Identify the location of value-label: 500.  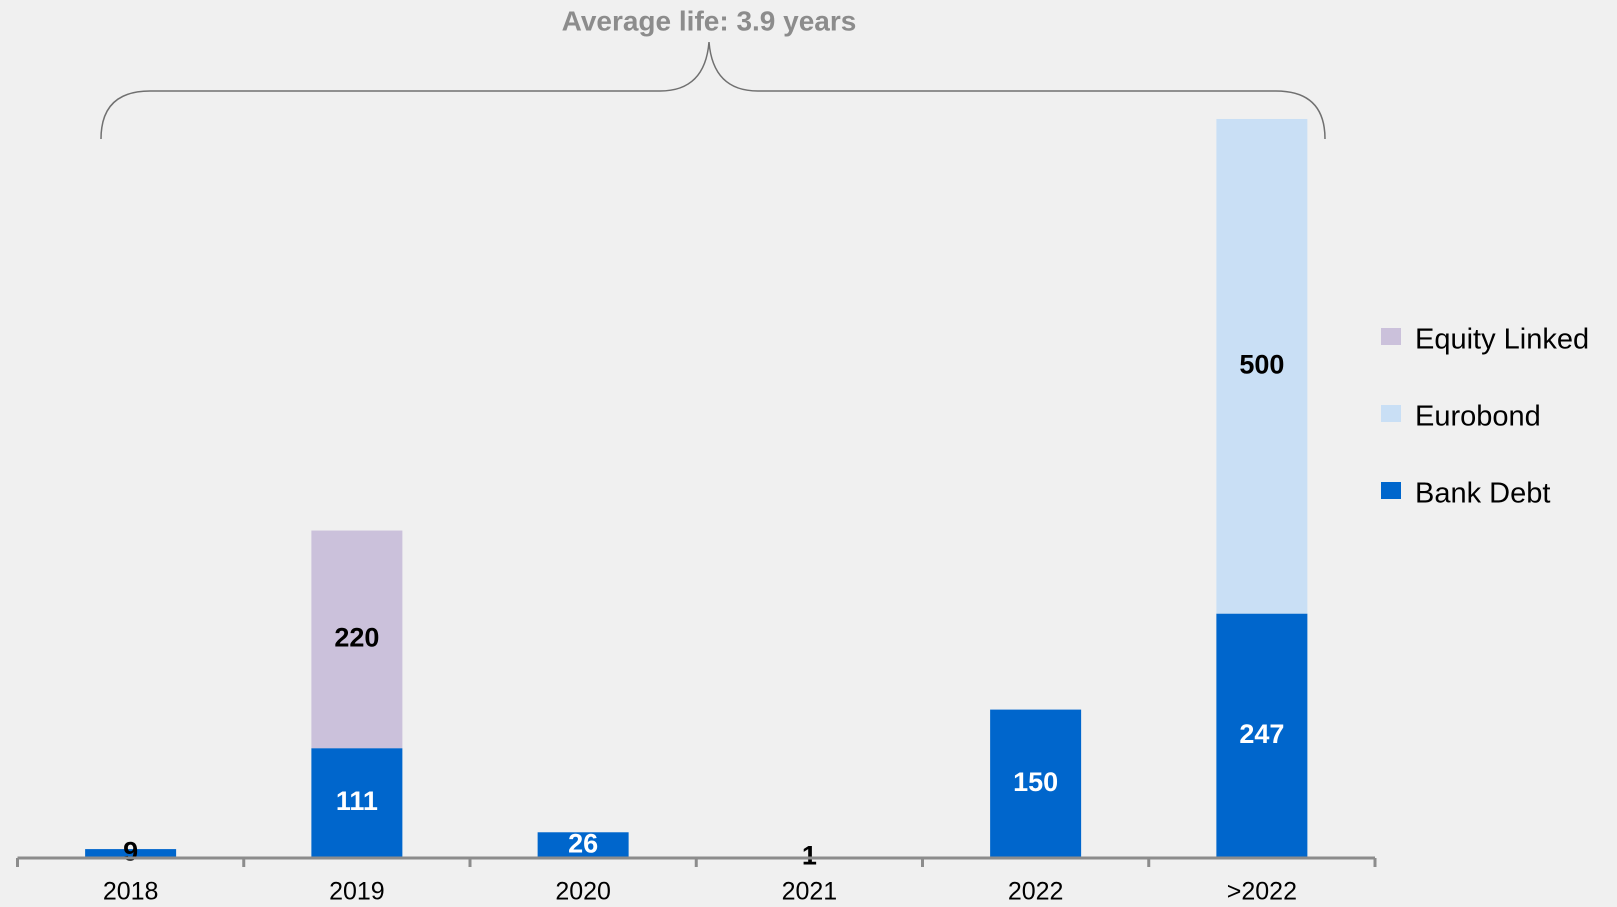
(1261, 364).